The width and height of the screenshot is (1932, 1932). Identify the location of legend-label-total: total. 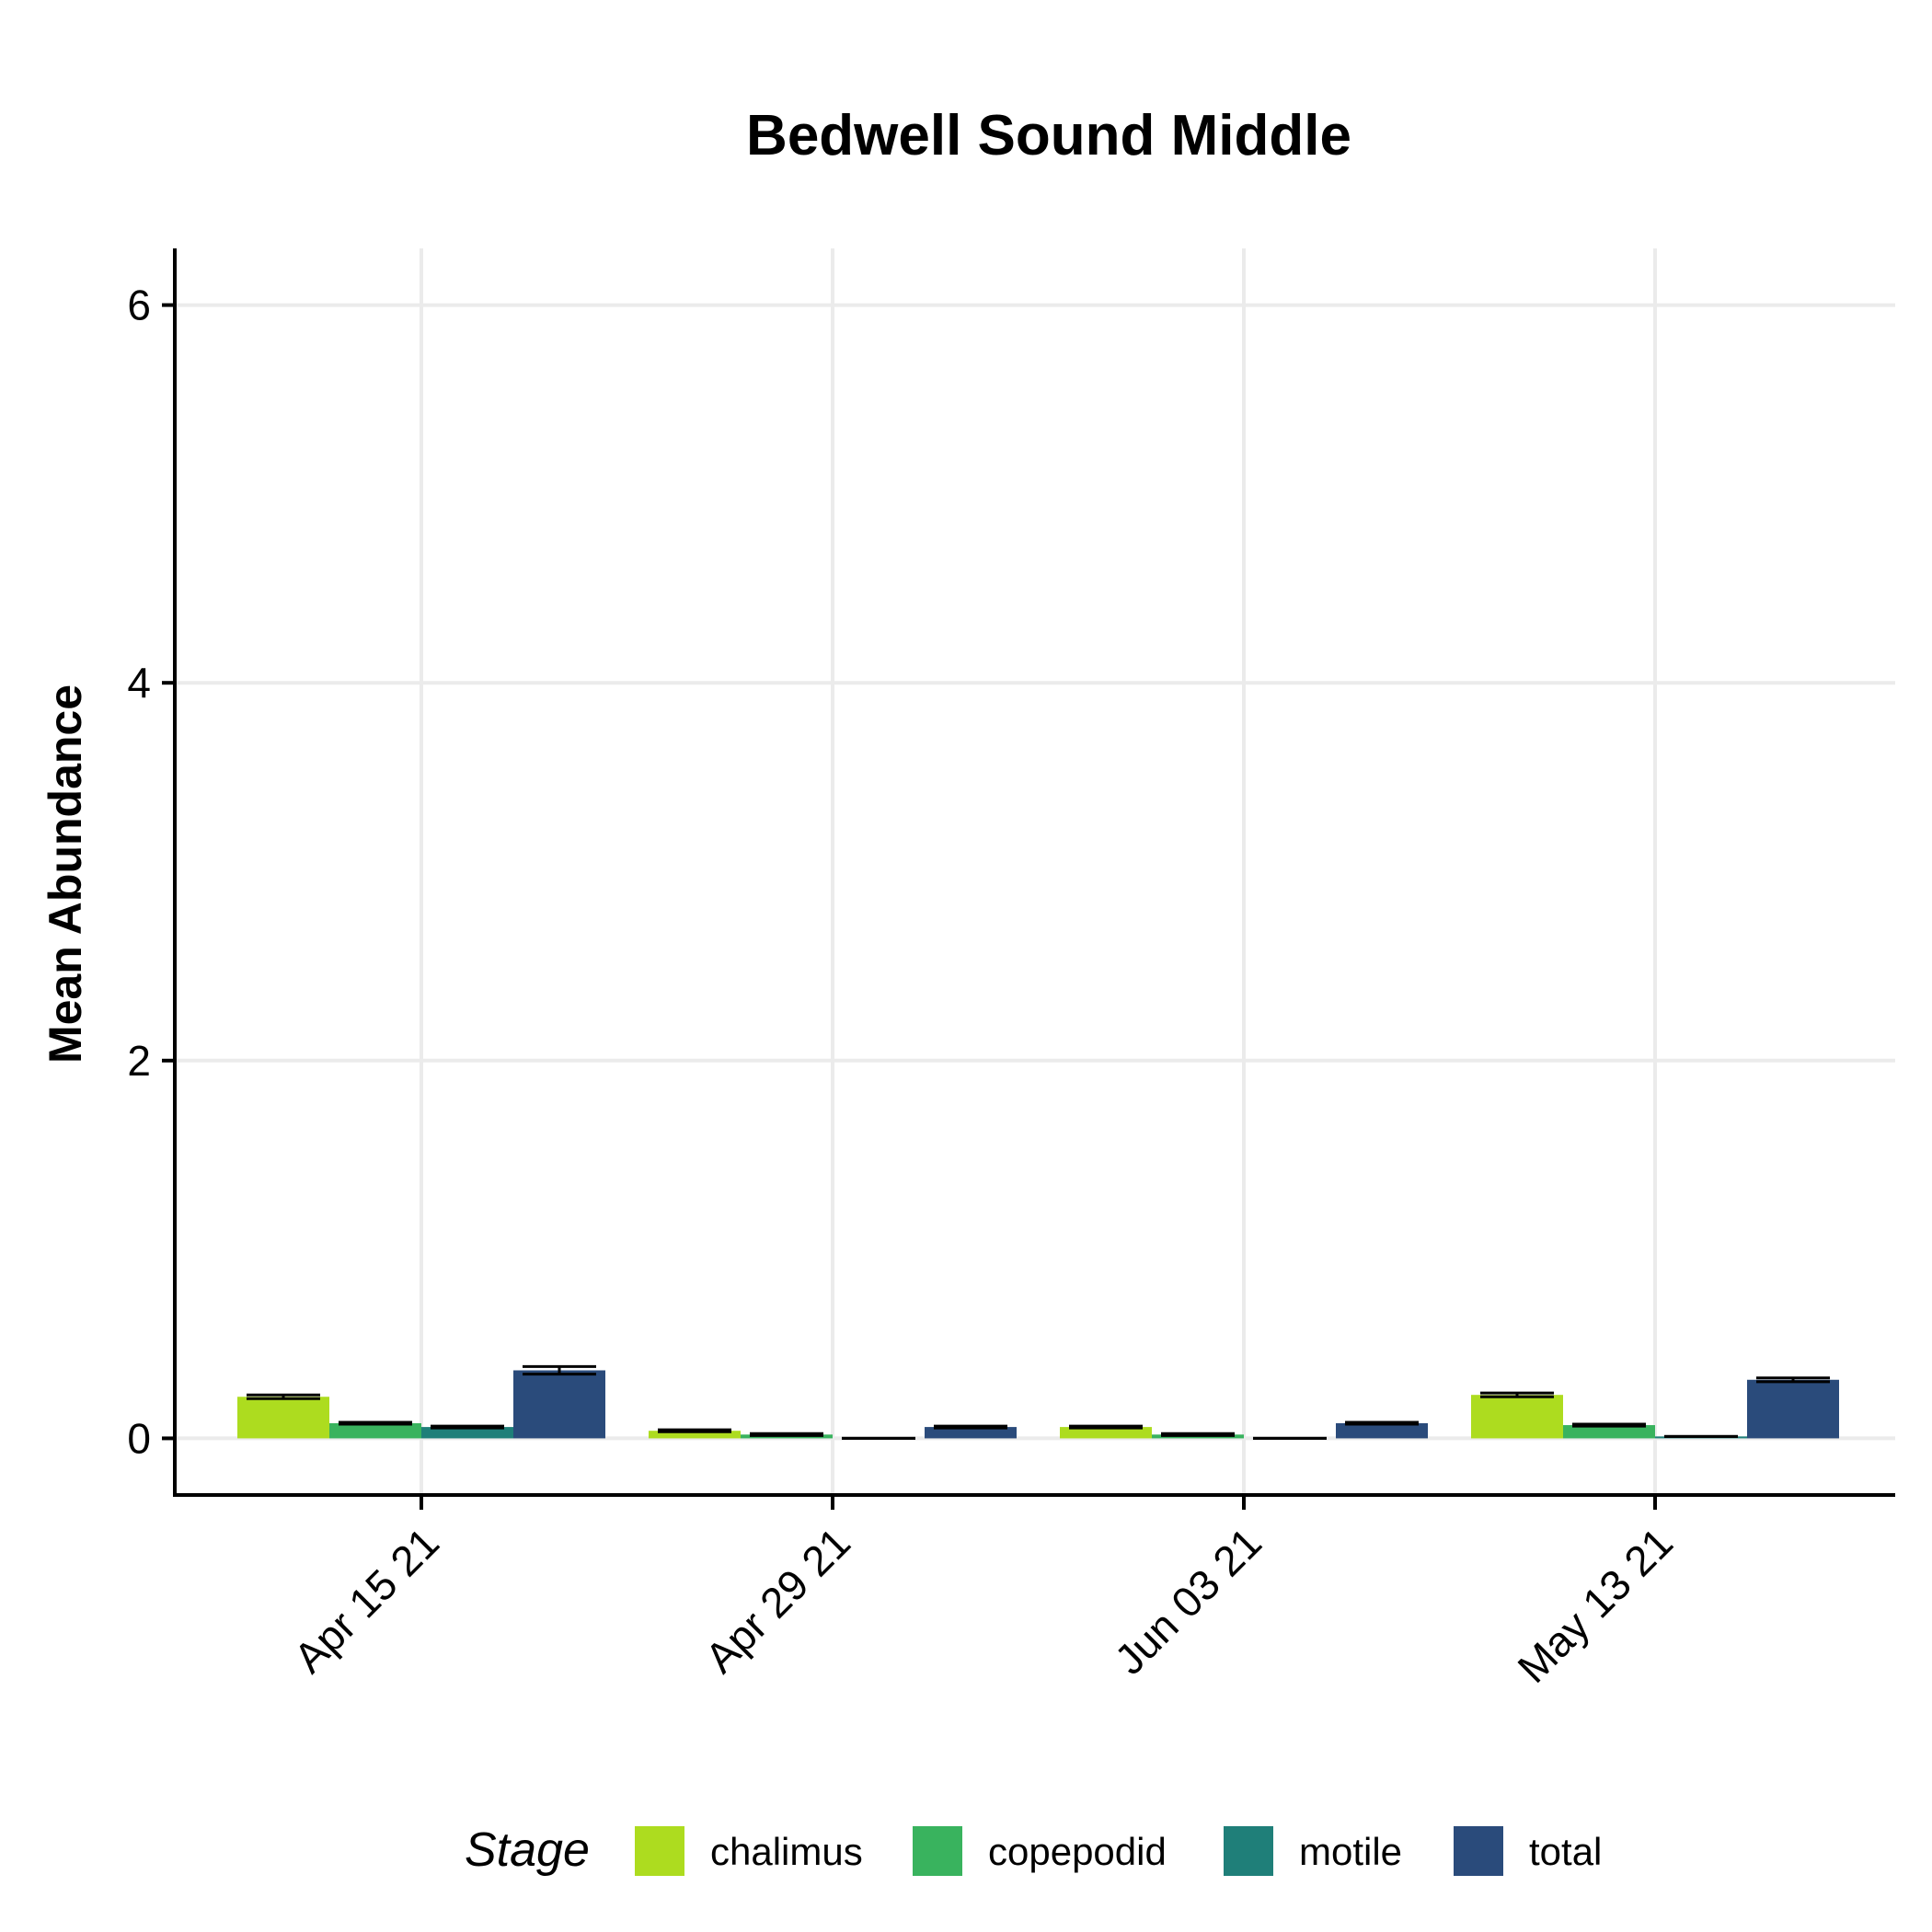
(1565, 1851).